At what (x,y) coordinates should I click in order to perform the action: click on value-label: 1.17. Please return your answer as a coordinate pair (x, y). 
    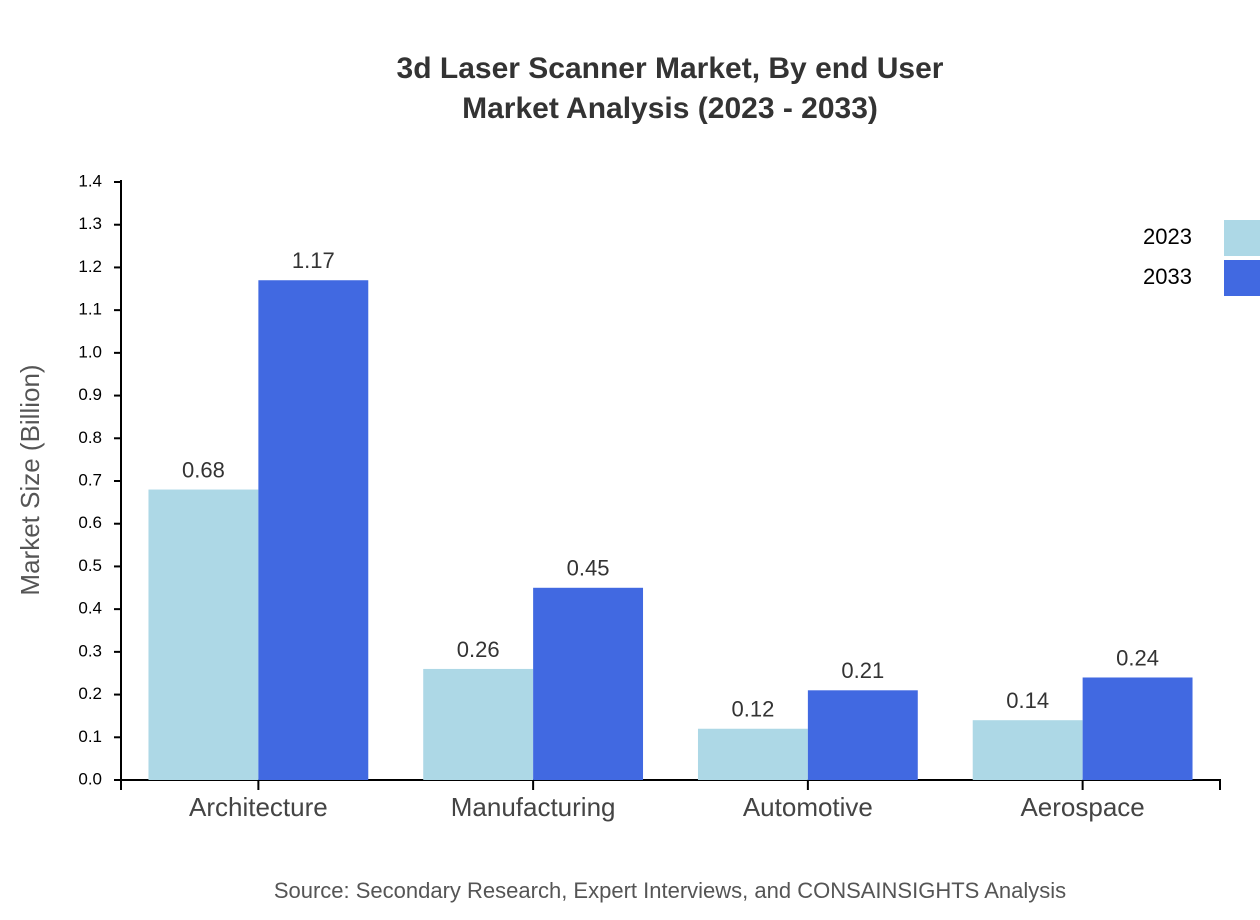
    Looking at the image, I should click on (313, 260).